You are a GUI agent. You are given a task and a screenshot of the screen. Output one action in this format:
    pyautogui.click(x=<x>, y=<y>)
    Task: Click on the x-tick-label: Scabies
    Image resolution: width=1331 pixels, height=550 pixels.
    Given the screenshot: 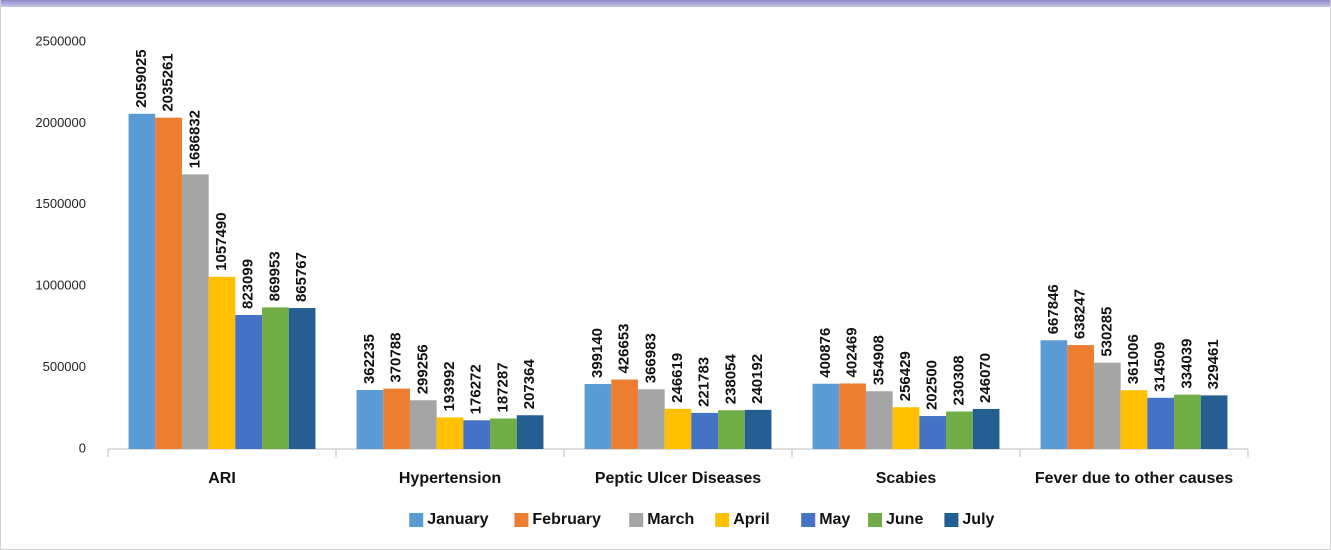 What is the action you would take?
    pyautogui.click(x=906, y=478)
    